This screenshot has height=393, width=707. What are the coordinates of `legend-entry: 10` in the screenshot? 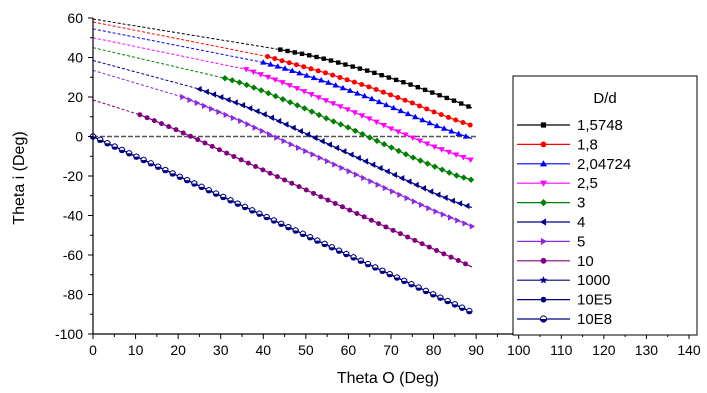 It's located at (555, 261).